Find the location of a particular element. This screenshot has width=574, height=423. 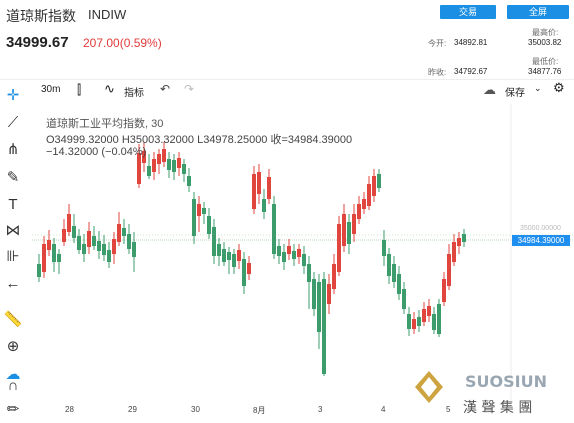

y-axis-tick: 35000.00000 is located at coordinates (540, 228).